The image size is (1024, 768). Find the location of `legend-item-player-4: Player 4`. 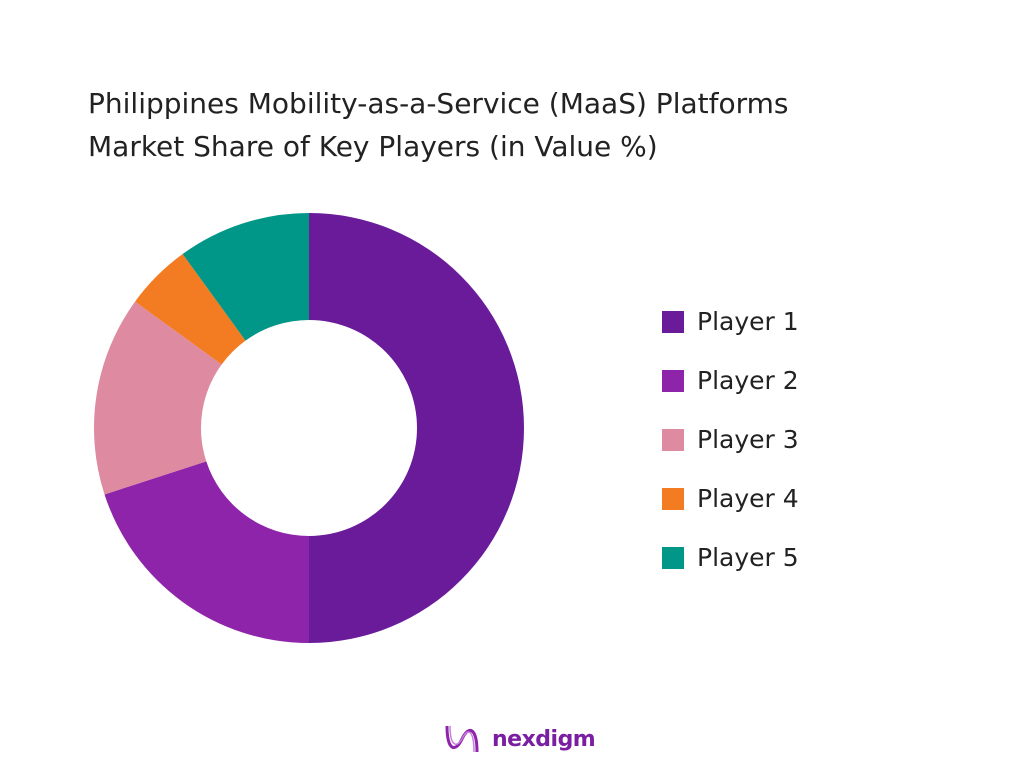

legend-item-player-4: Player 4 is located at coordinates (730, 498).